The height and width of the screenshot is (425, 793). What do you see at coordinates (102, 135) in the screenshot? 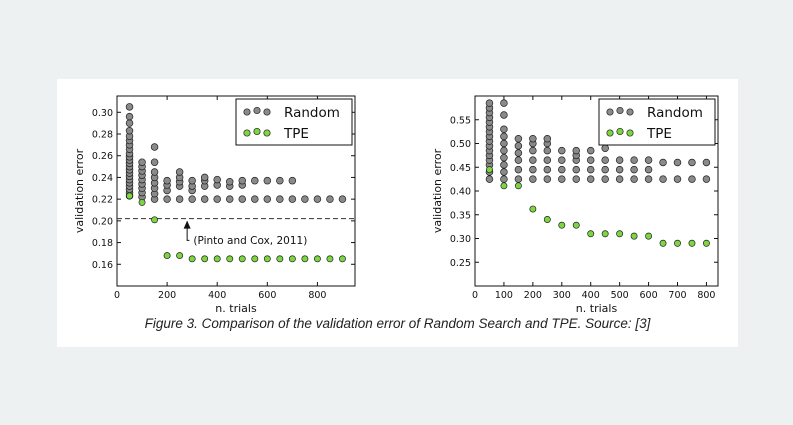
I see `y-tick-label: 0.28` at bounding box center [102, 135].